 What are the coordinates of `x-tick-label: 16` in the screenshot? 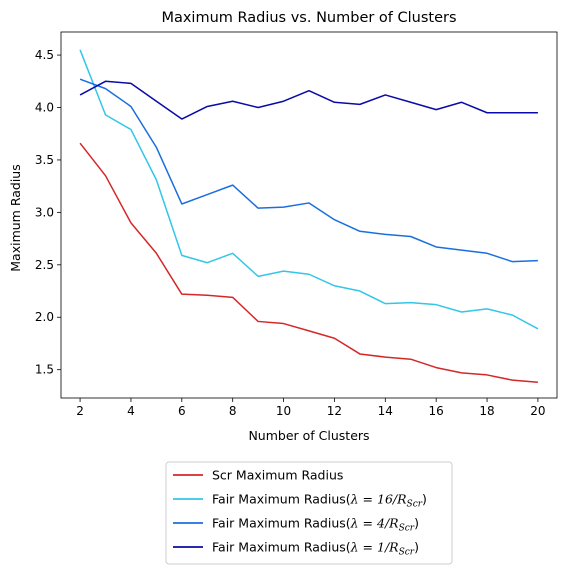 It's located at (436, 411).